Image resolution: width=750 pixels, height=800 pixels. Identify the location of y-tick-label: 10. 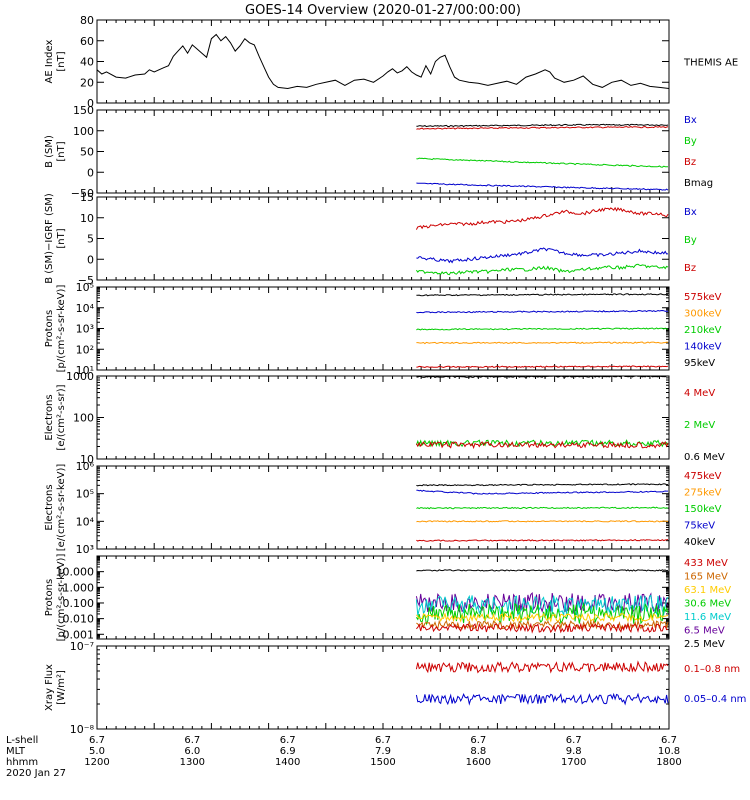
(87, 218).